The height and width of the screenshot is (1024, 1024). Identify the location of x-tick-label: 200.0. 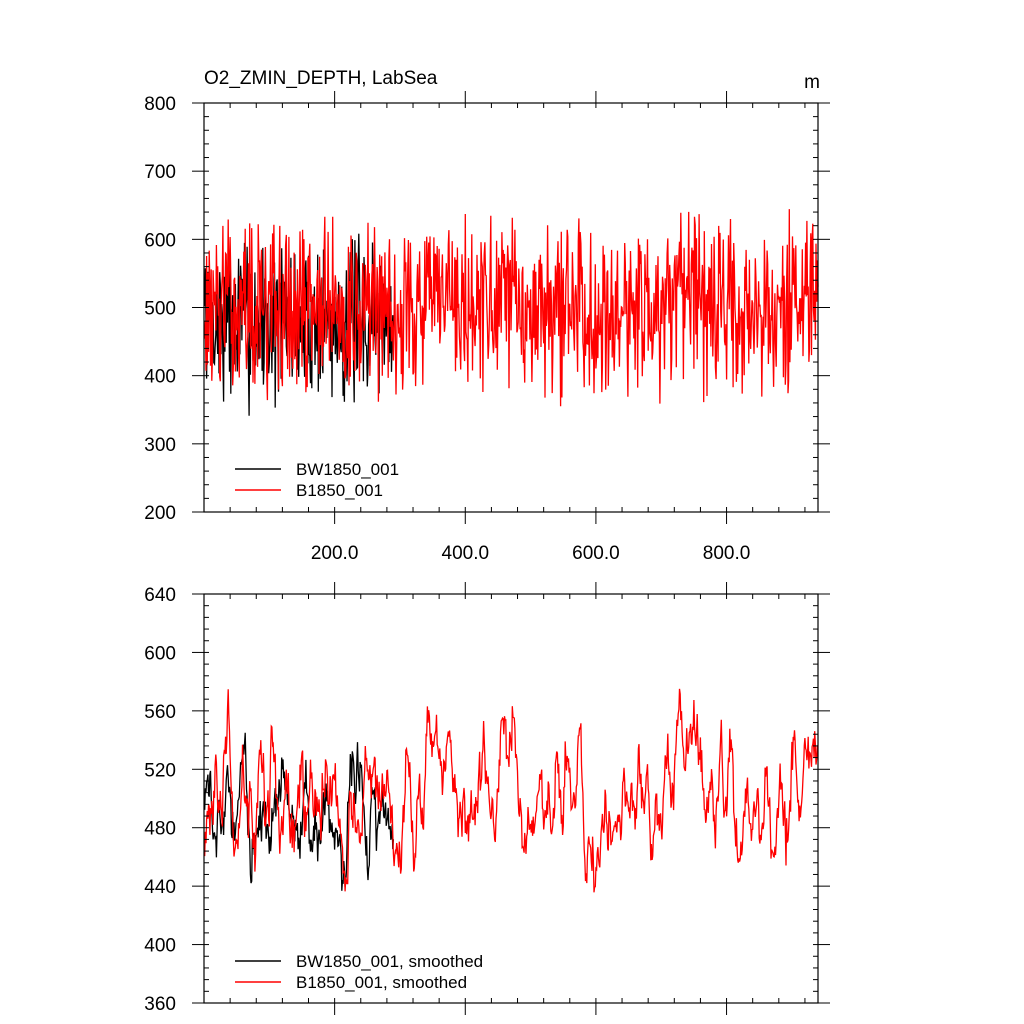
(335, 553).